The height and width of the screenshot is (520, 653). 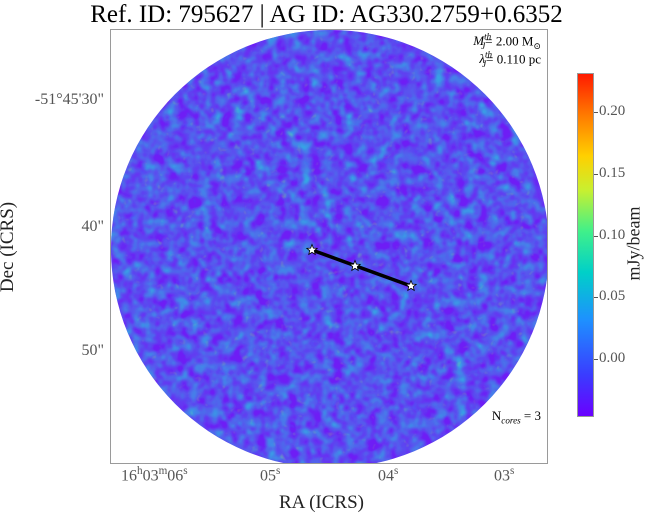 I want to click on colorbar-tick-label: 0.05, so click(x=612, y=296).